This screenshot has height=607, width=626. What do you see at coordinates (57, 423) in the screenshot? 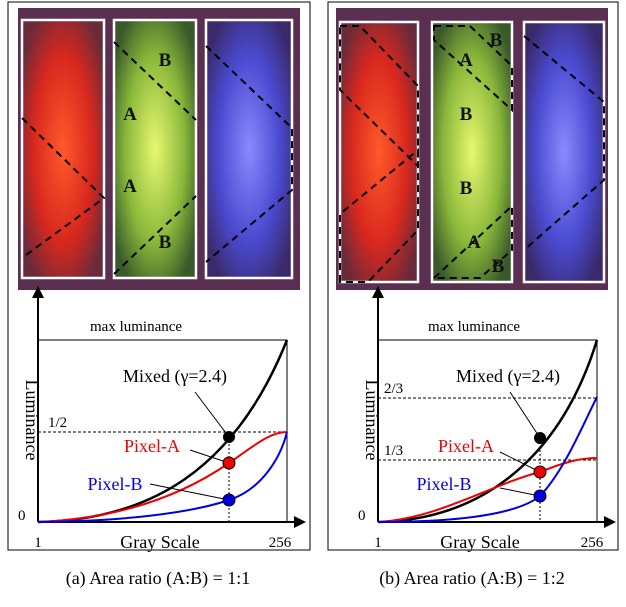
I see `level-label: 1/2` at bounding box center [57, 423].